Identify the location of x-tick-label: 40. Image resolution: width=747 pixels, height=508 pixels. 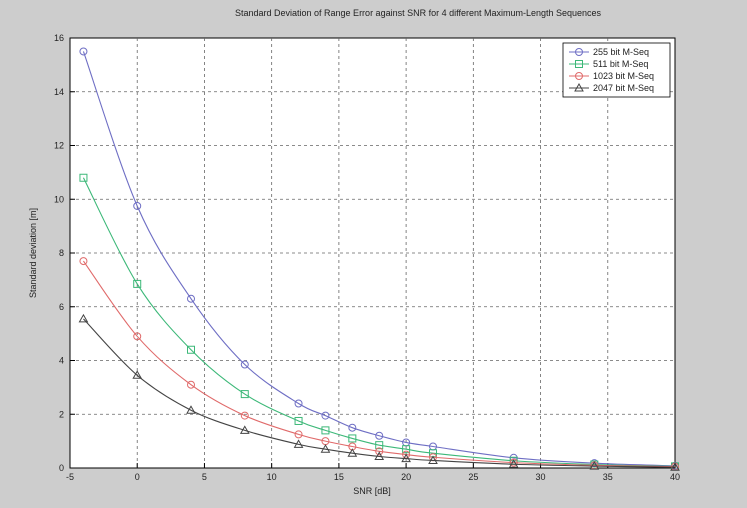
(675, 477).